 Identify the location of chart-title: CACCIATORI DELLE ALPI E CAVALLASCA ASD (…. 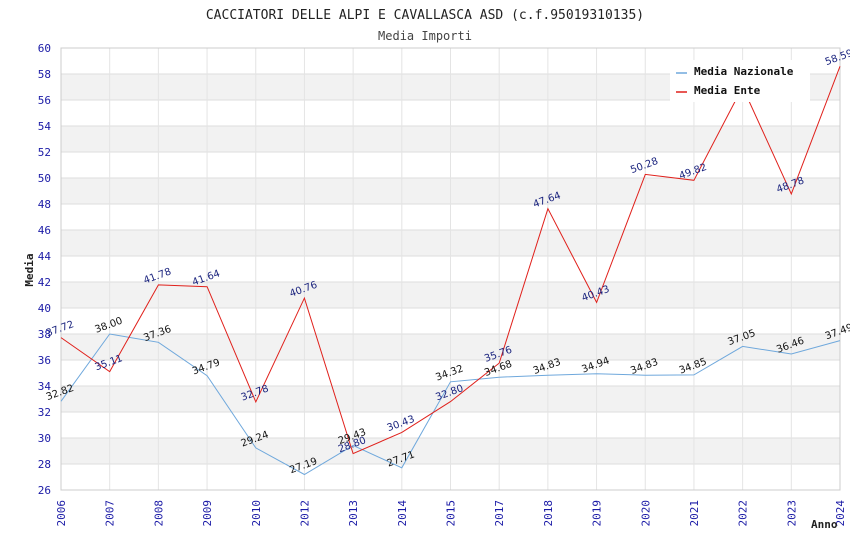
(425, 15).